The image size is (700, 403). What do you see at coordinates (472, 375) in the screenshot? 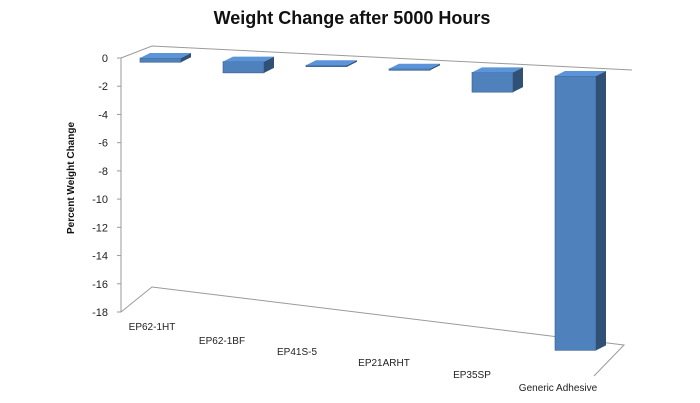
I see `category-label: EP35SP` at bounding box center [472, 375].